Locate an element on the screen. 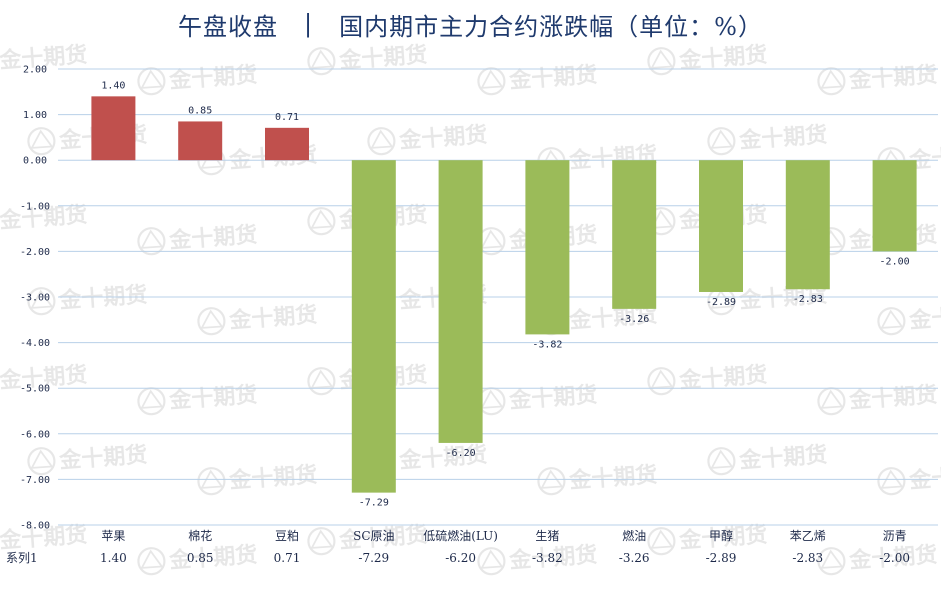 This screenshot has height=590, width=941. y-tick-label: 2.00 is located at coordinates (35, 70).